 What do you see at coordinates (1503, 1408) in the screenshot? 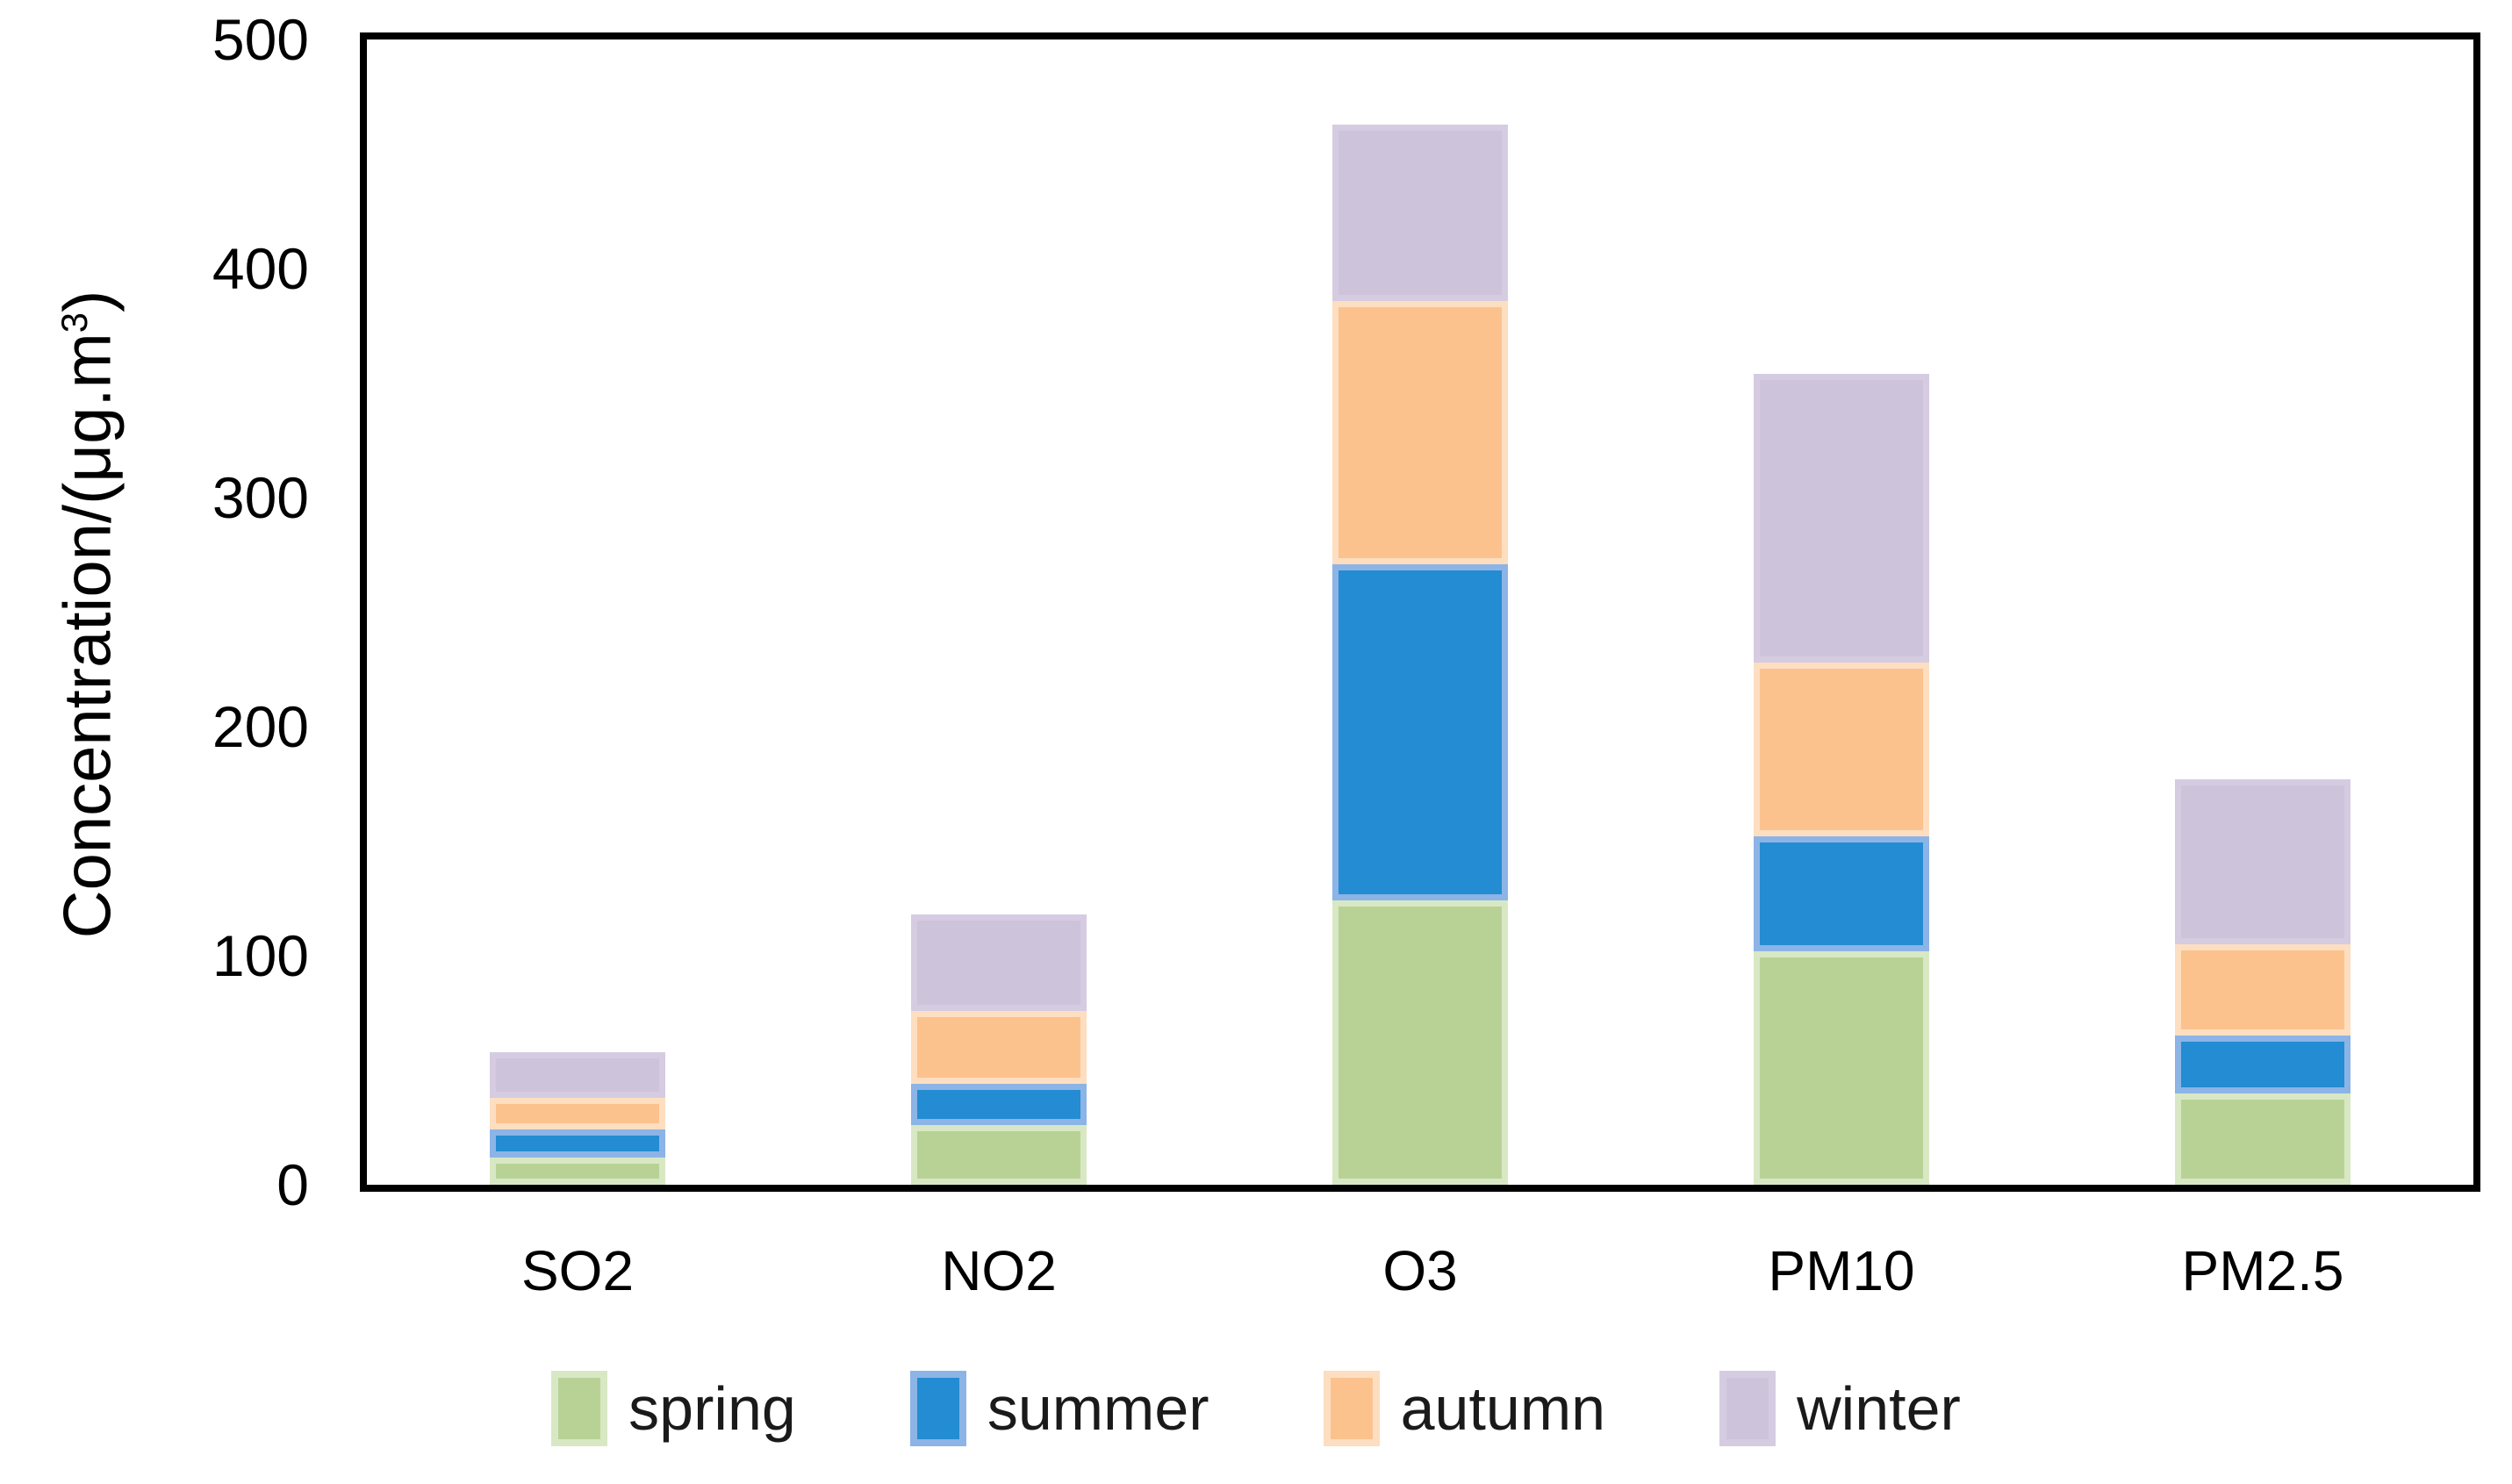
I see `legend-label: autumn` at bounding box center [1503, 1408].